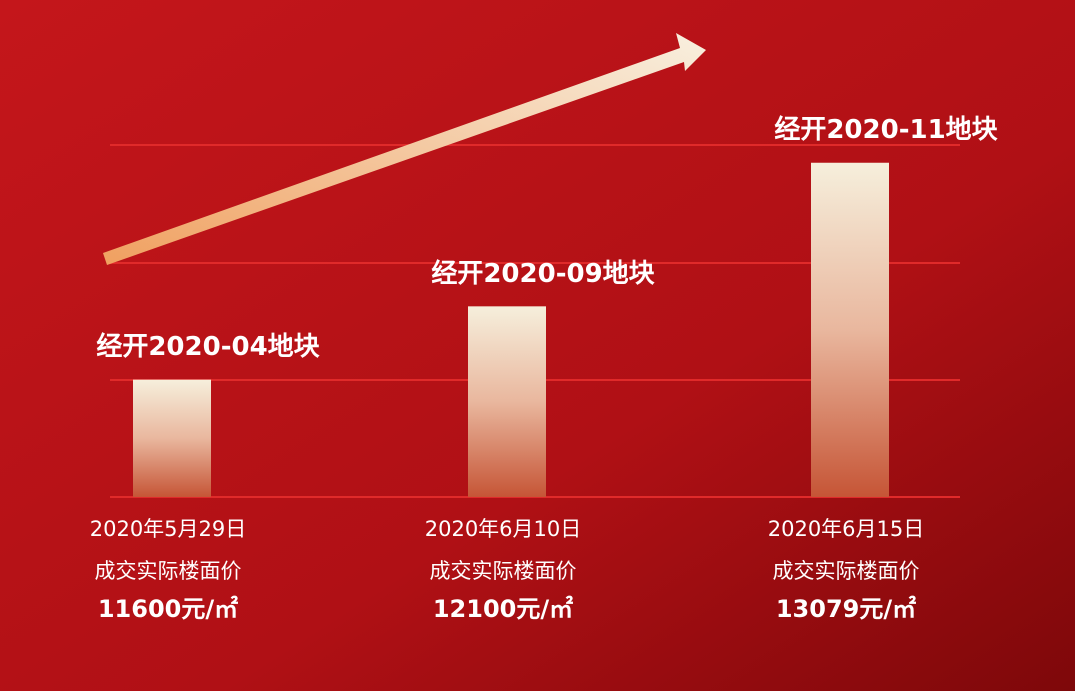  Describe the element at coordinates (168, 609) in the screenshot. I see `value-label: 11600元/㎡` at that location.